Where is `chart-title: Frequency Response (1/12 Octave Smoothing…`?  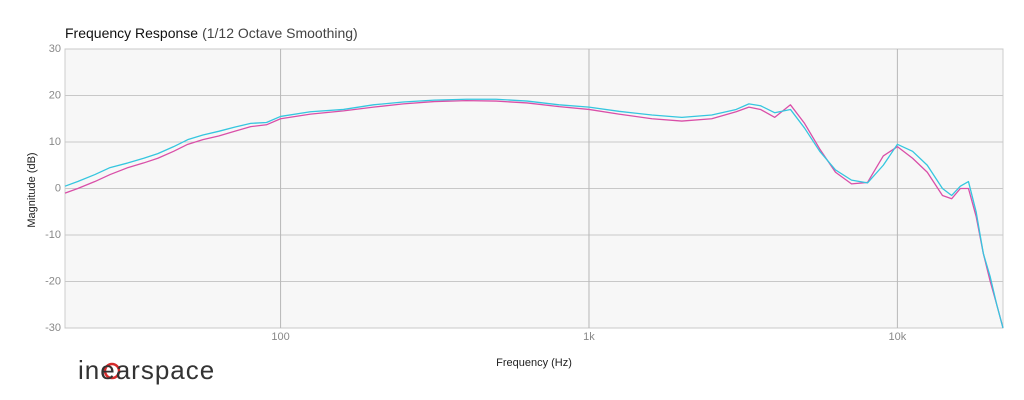
chart-title: Frequency Response (1/12 Octave Smoothing… is located at coordinates (211, 33).